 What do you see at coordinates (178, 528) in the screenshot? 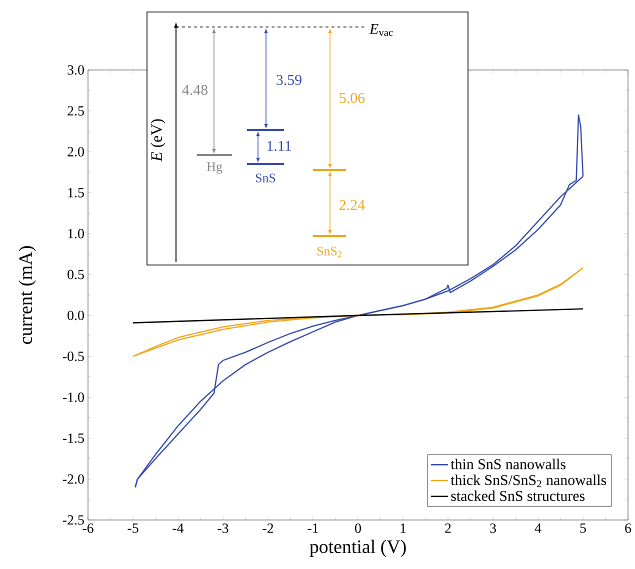
I see `x-tick-label: -4` at bounding box center [178, 528].